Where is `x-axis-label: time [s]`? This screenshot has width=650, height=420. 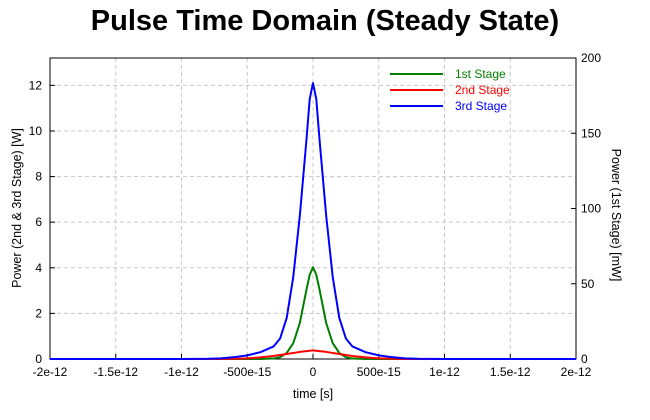 x-axis-label: time [s] is located at coordinates (313, 394).